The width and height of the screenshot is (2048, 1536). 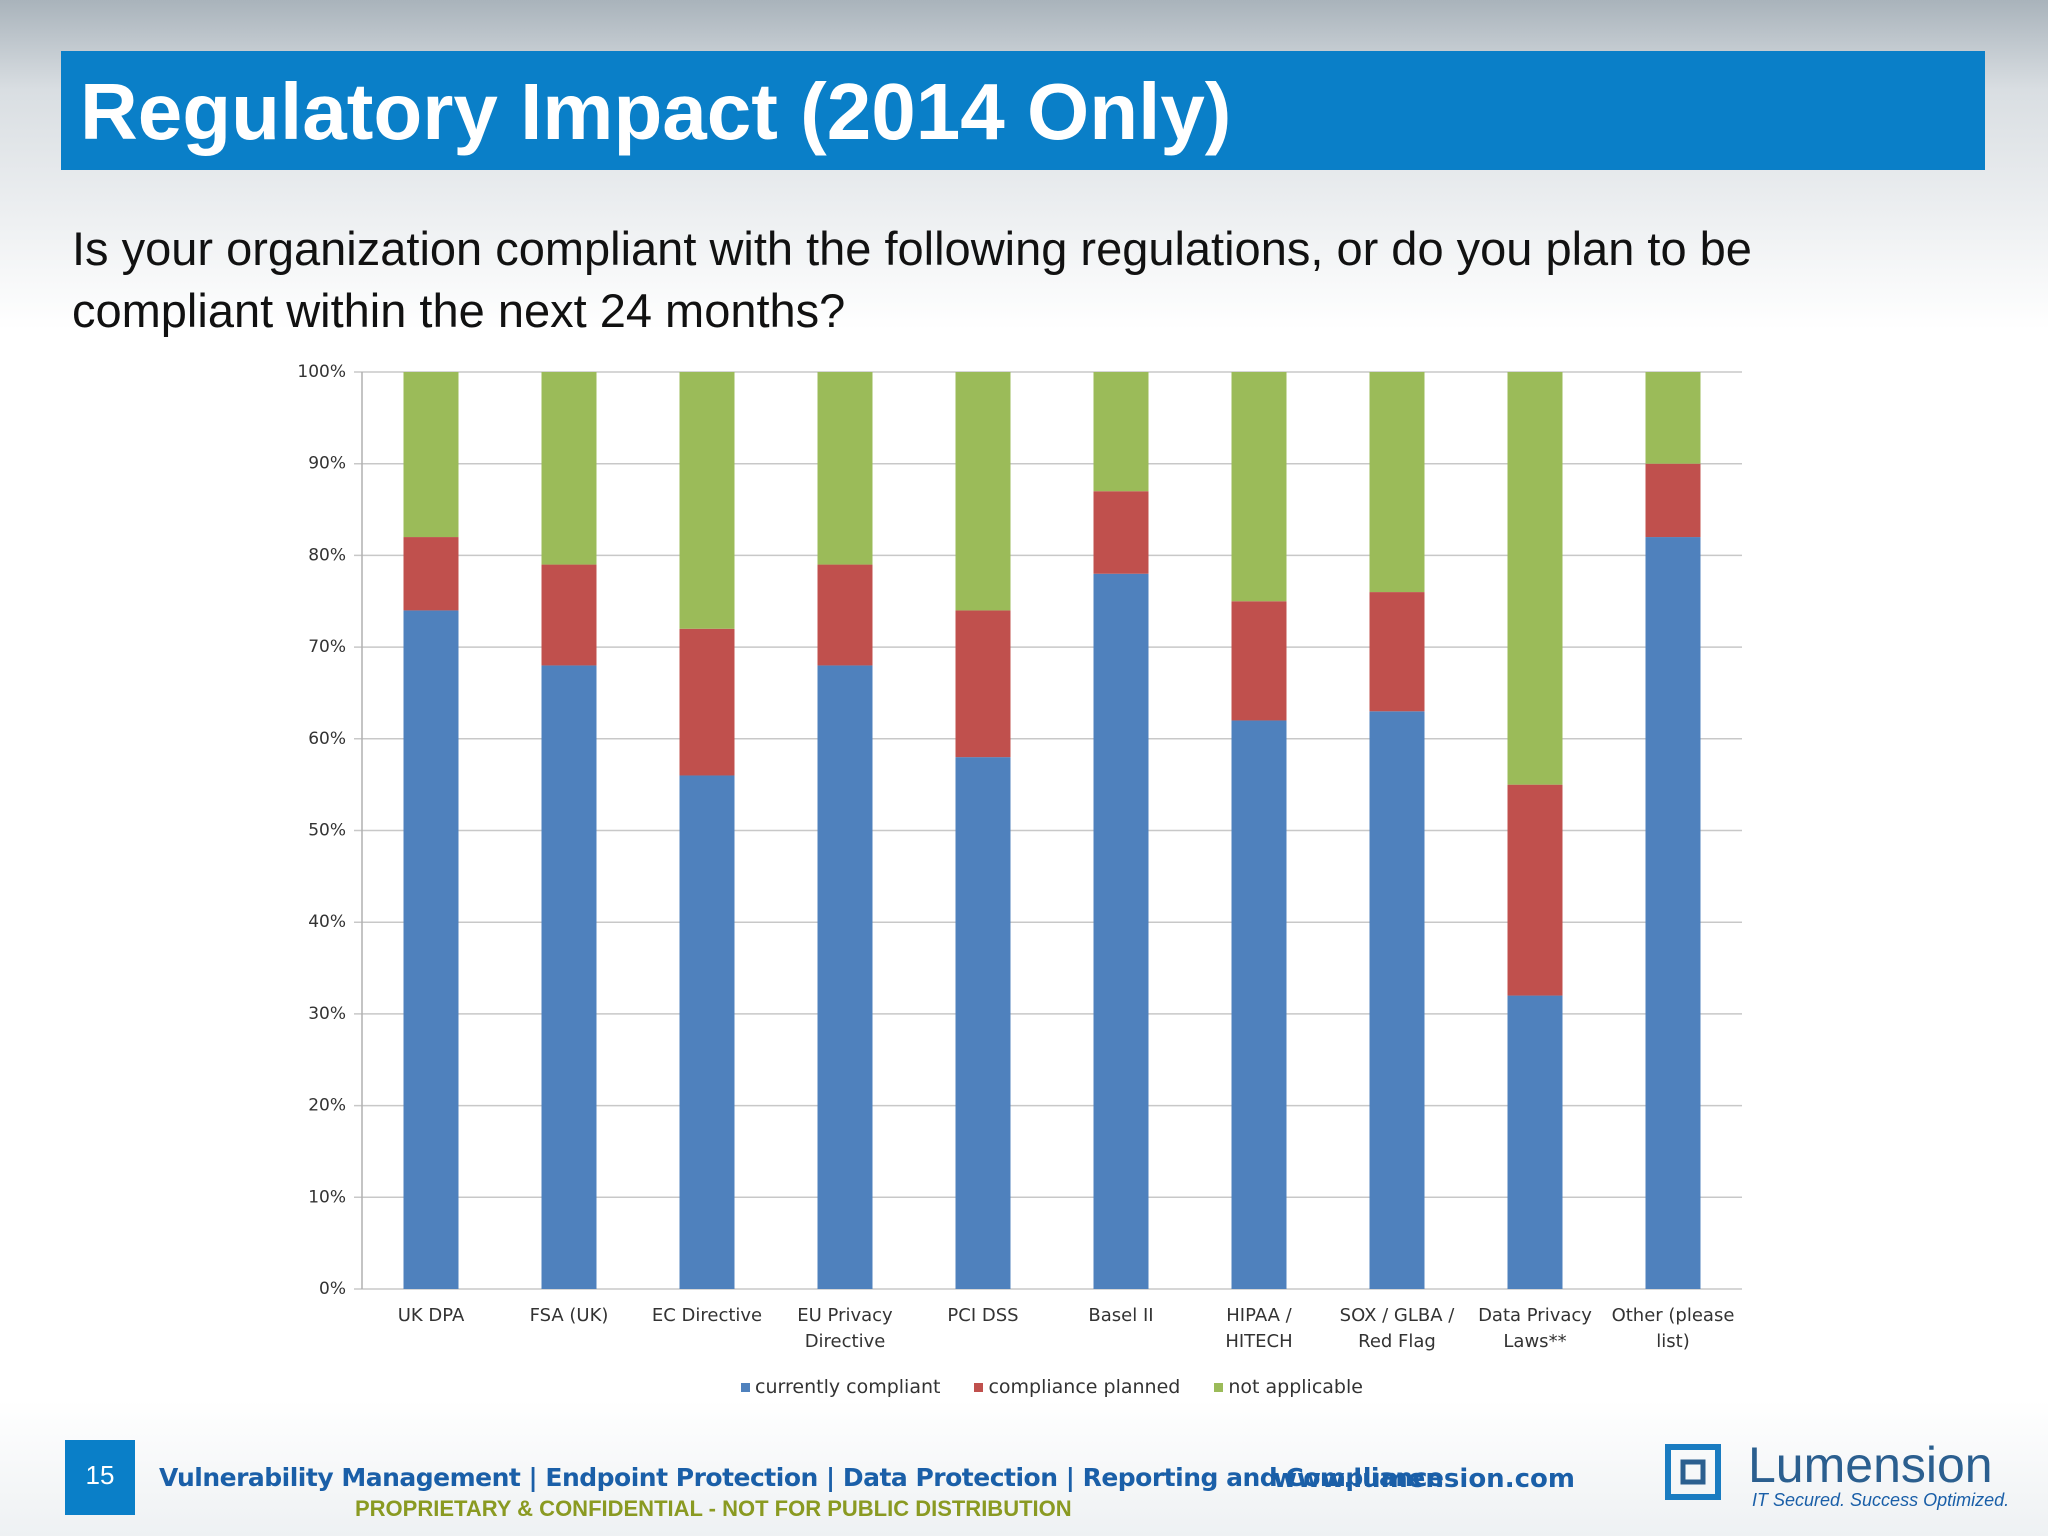 What do you see at coordinates (327, 1014) in the screenshot?
I see `y-tick-label: 30%` at bounding box center [327, 1014].